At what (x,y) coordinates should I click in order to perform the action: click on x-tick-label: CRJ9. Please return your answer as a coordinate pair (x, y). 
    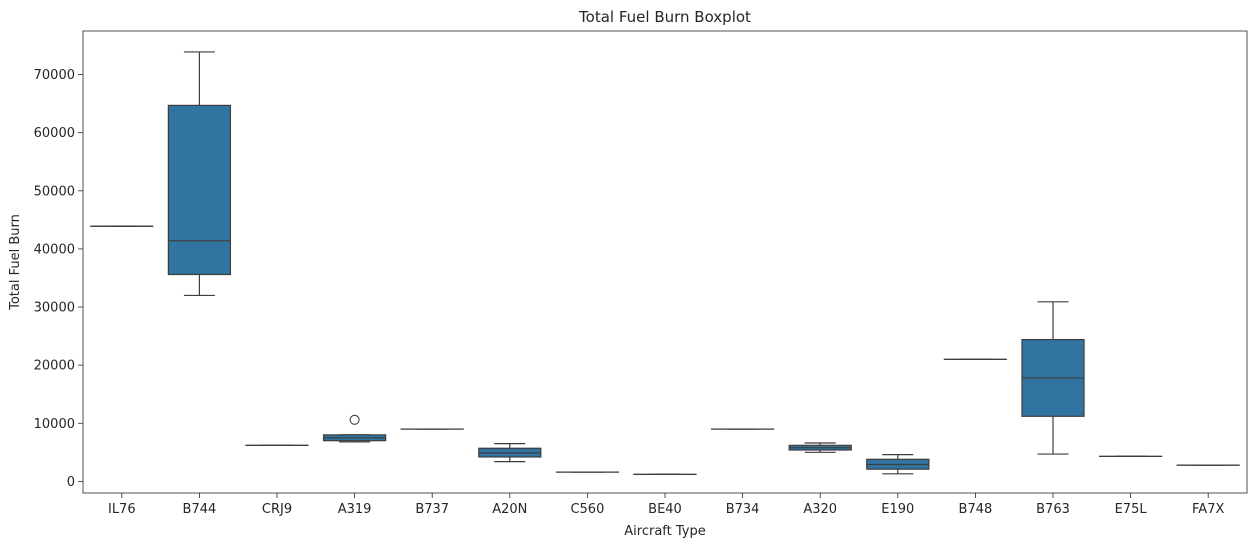
    Looking at the image, I should click on (277, 509).